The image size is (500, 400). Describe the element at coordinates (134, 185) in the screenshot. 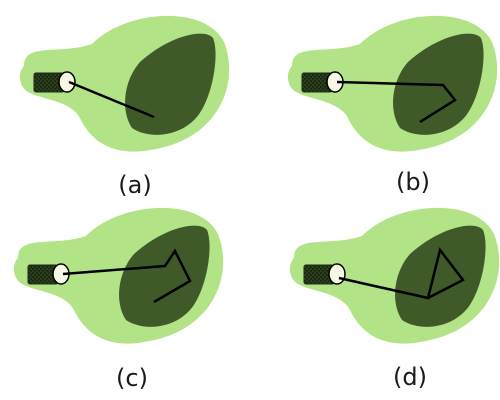

I see `panel-label: (a)` at that location.